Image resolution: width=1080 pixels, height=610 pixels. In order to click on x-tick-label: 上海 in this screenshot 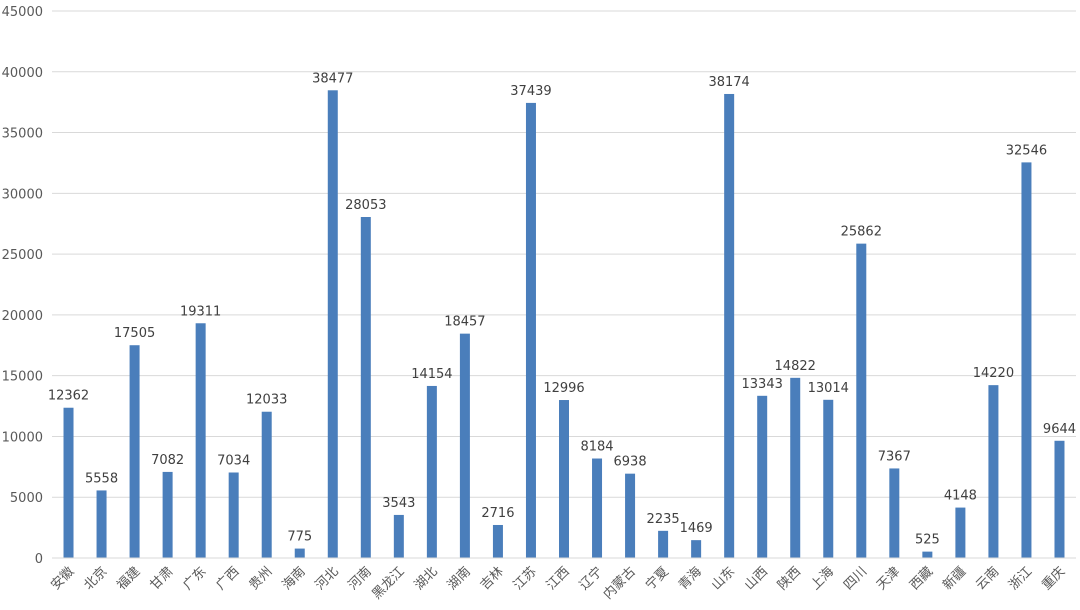, I will do `click(822, 578)`.